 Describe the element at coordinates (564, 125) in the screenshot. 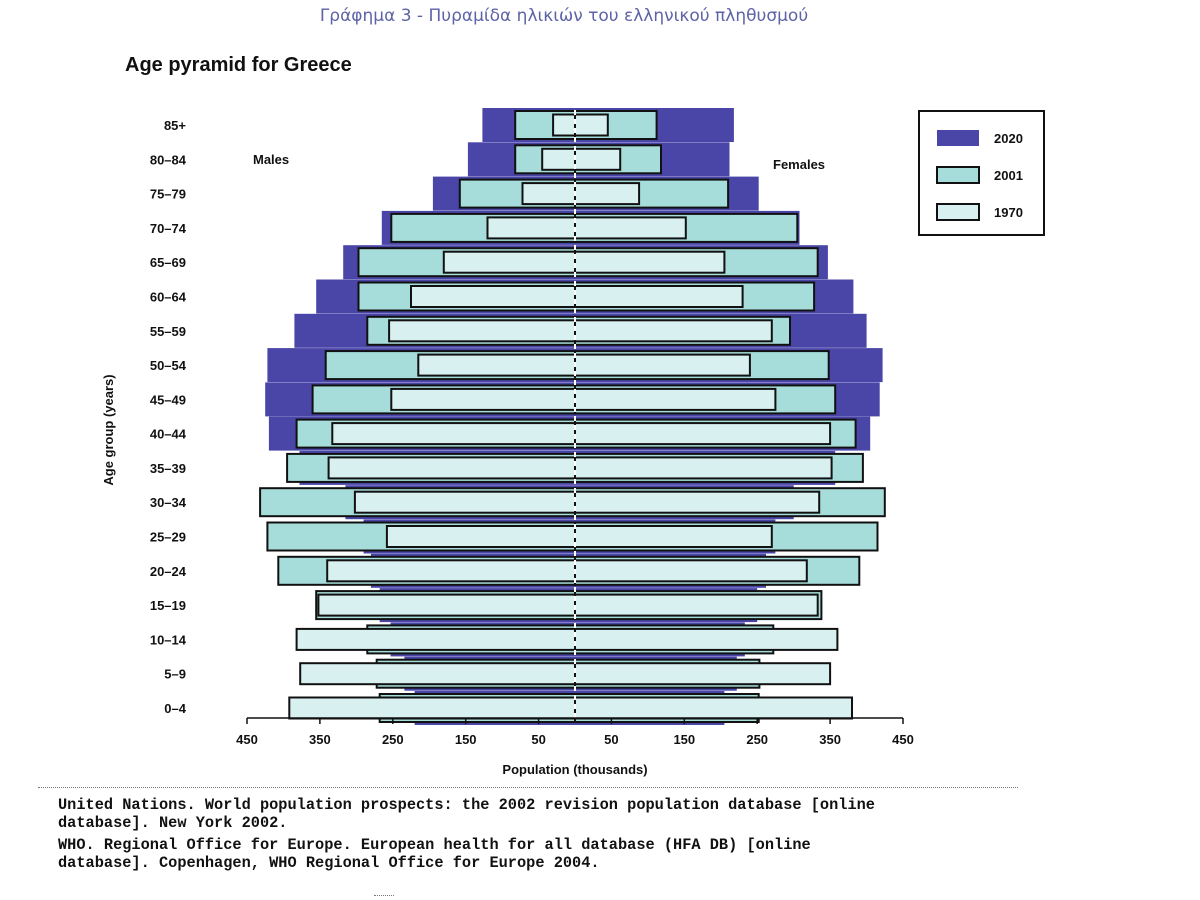

I see `bar-1970-males-85+` at that location.